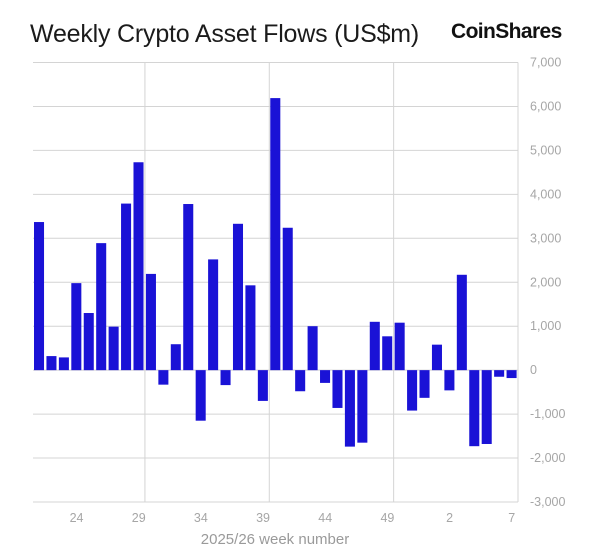  Describe the element at coordinates (275, 539) in the screenshot. I see `x-axis-label: 2025/26 week number` at that location.